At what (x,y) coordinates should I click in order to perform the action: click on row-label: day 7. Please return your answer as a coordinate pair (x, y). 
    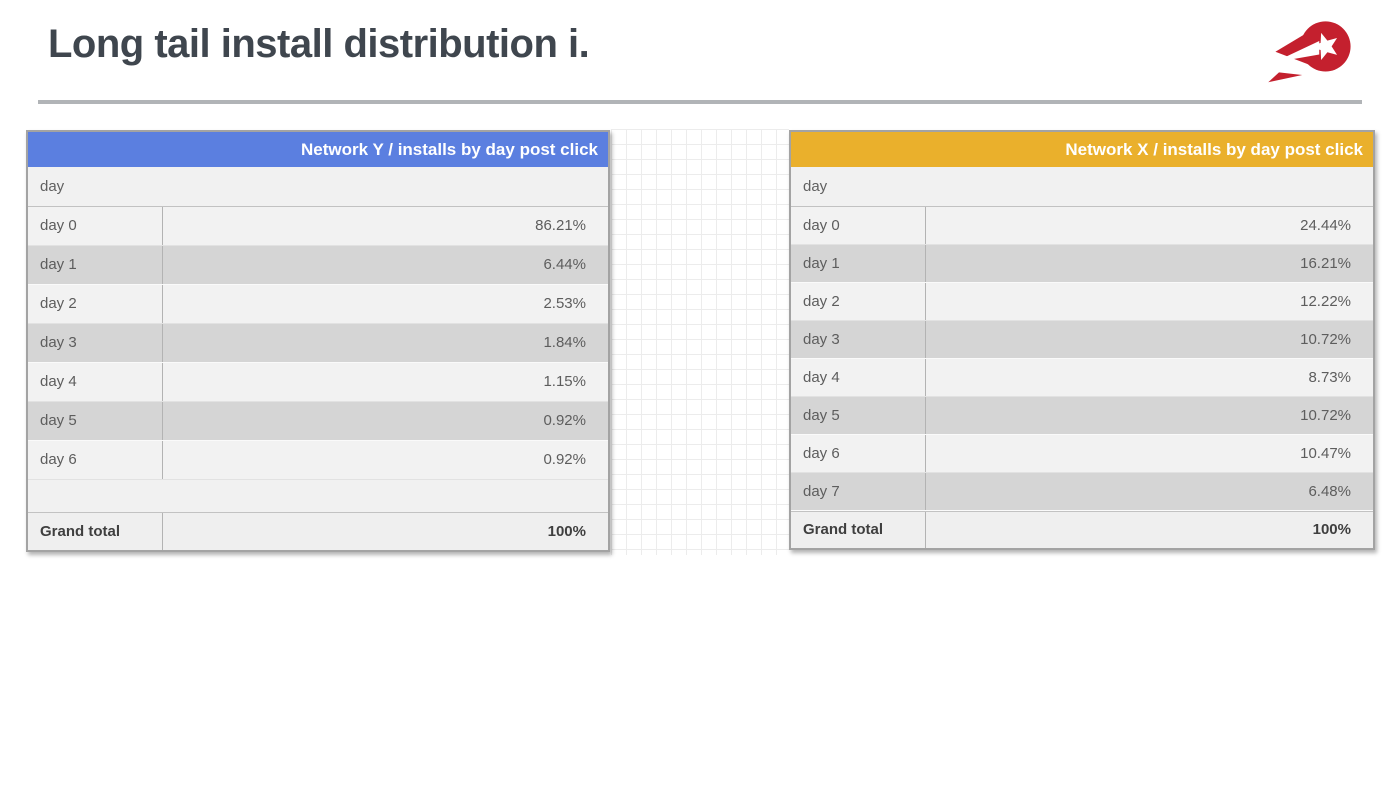
    Looking at the image, I should click on (858, 491).